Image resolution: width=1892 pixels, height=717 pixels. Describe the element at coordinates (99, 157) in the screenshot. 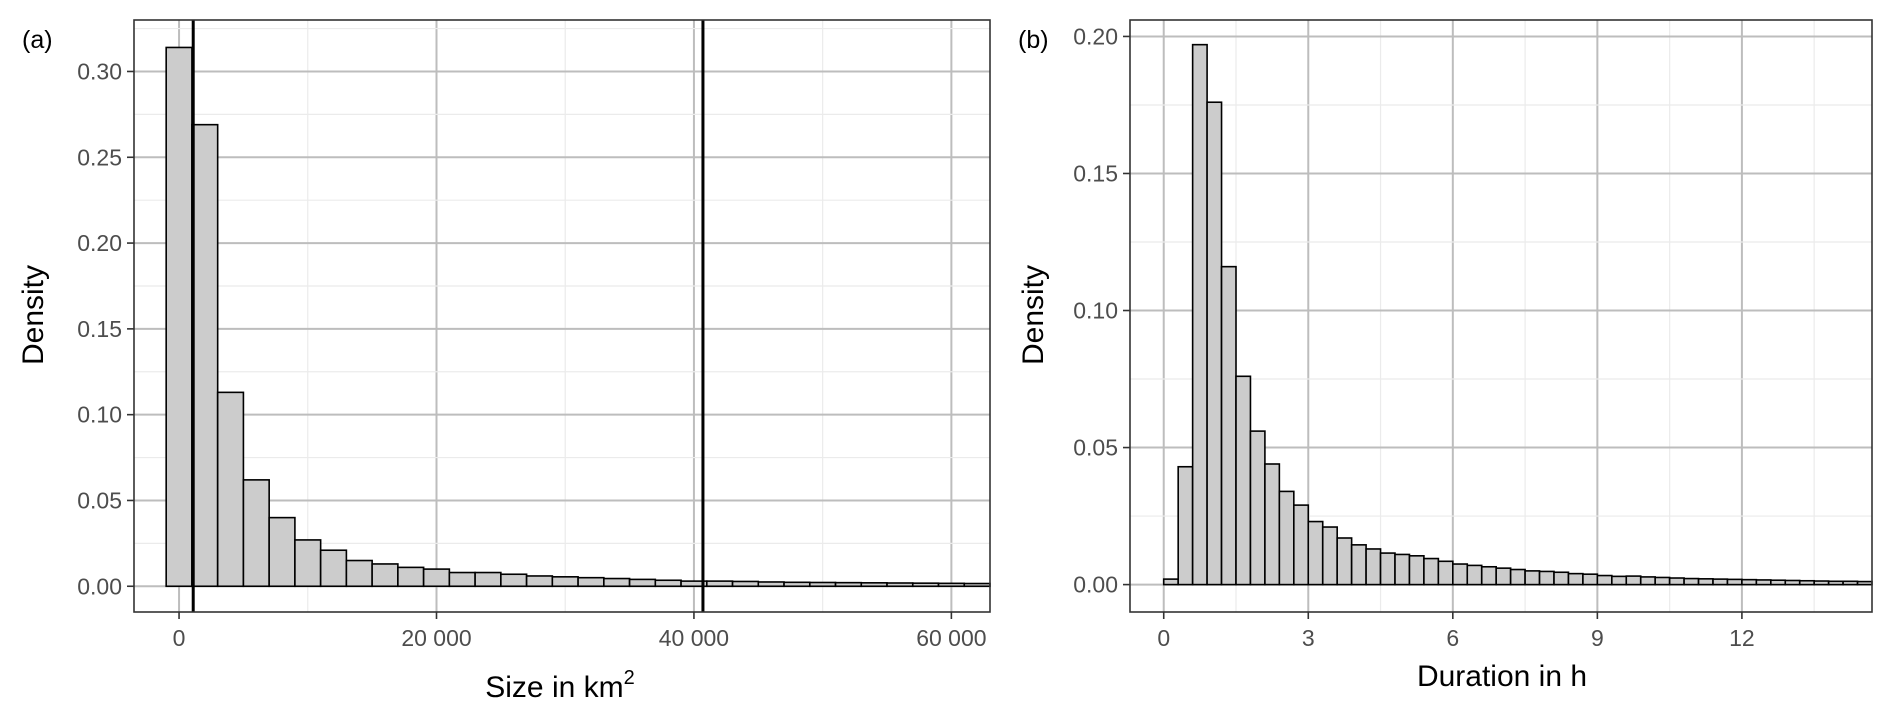

I see `y-tick-label: 0.25` at that location.